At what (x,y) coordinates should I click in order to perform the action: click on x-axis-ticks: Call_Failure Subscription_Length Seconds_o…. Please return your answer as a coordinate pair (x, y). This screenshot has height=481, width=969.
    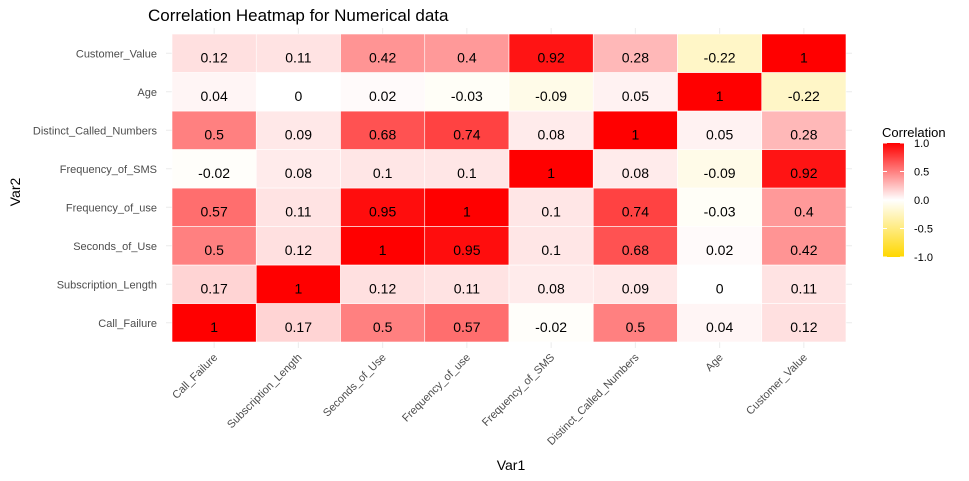
    Looking at the image, I should click on (490, 399).